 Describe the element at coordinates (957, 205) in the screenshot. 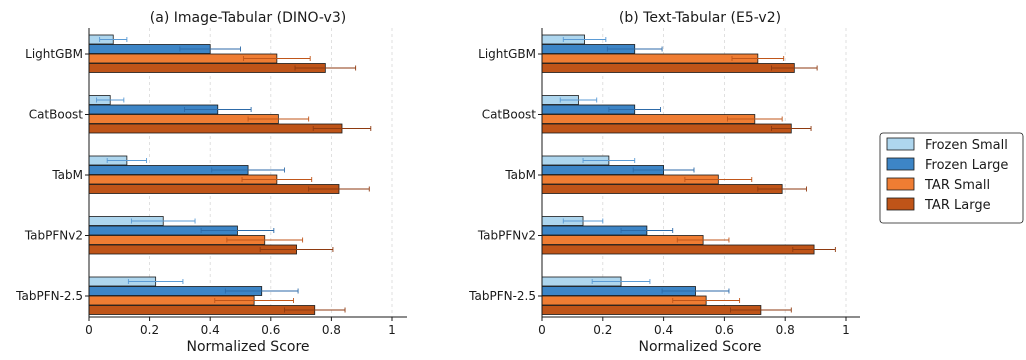

I see `legend-label: TAR Large` at that location.